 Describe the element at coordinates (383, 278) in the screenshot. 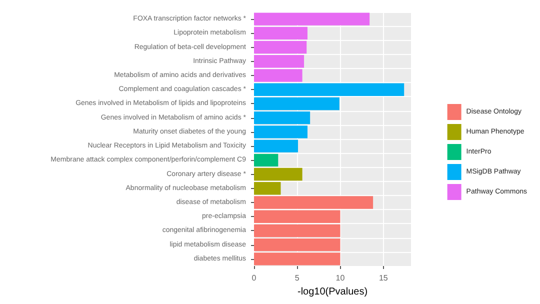

I see `x-tick-label: 15` at that location.